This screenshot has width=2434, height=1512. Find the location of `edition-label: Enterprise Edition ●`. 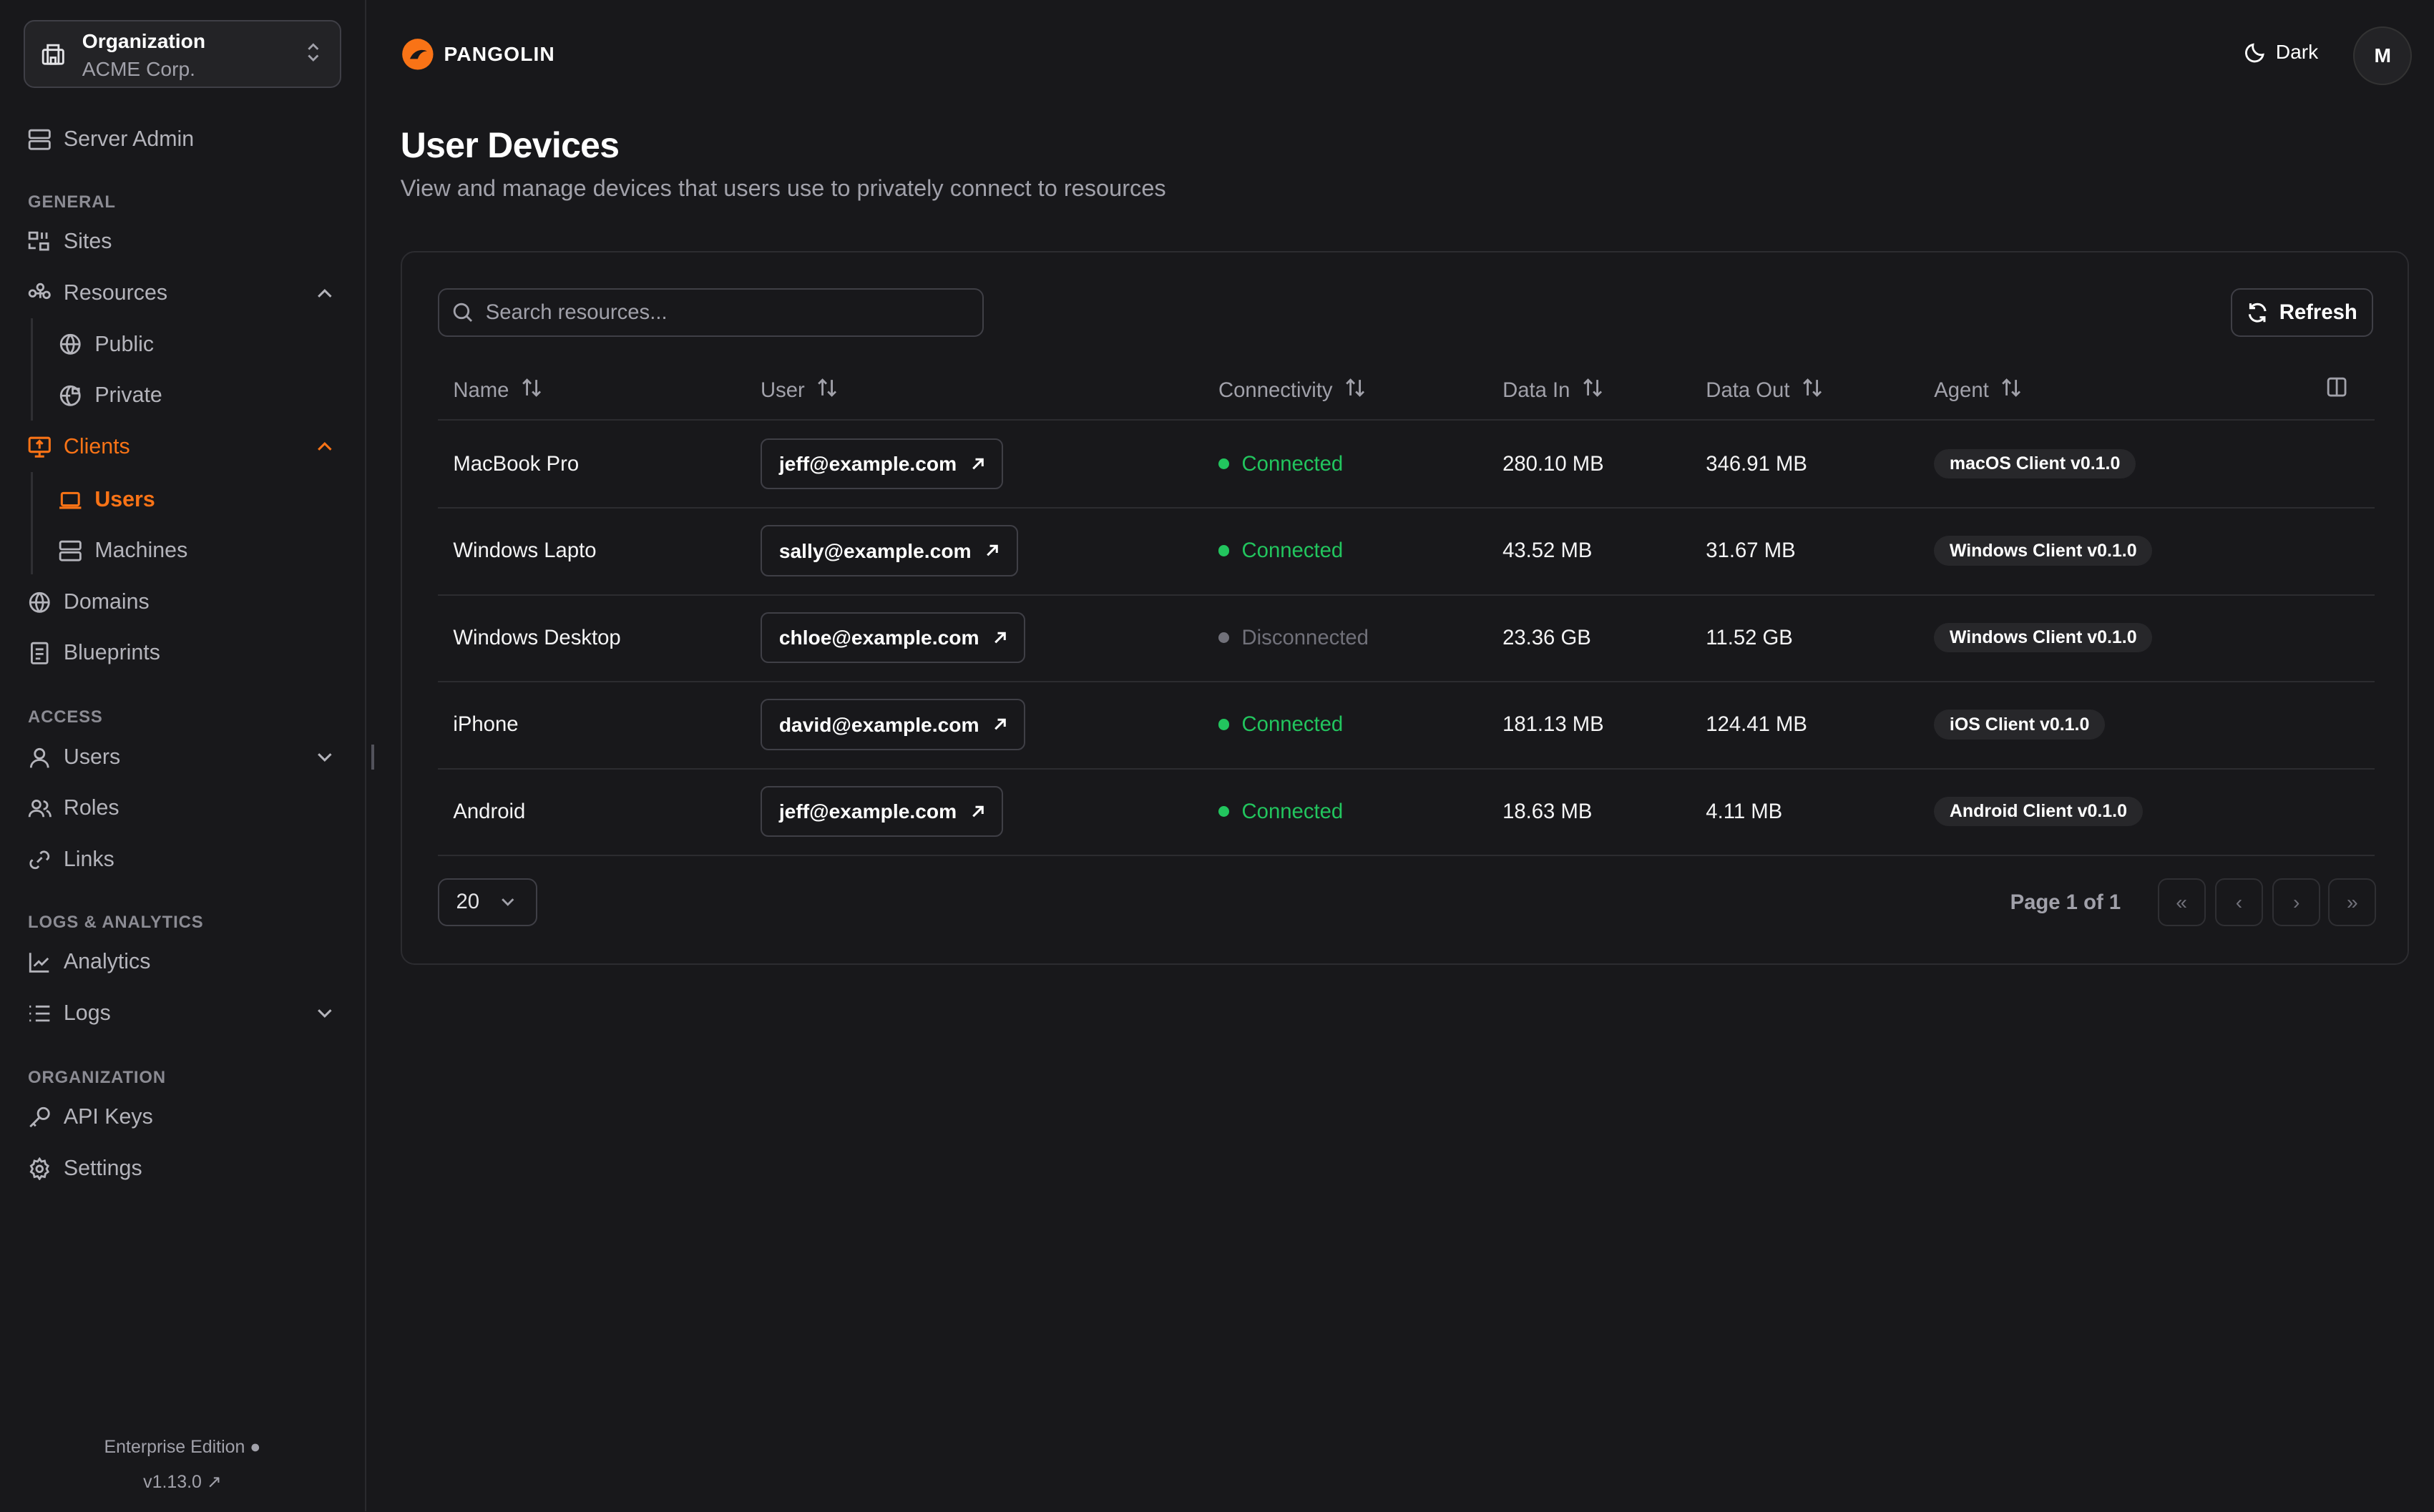

edition-label: Enterprise Edition ● is located at coordinates (182, 1447).